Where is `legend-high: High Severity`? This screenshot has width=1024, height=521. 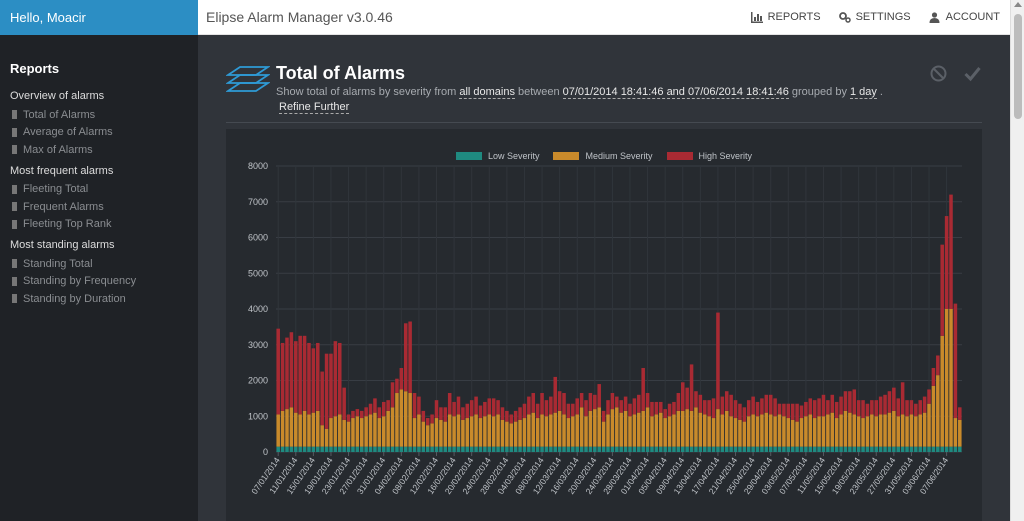 legend-high: High Severity is located at coordinates (709, 156).